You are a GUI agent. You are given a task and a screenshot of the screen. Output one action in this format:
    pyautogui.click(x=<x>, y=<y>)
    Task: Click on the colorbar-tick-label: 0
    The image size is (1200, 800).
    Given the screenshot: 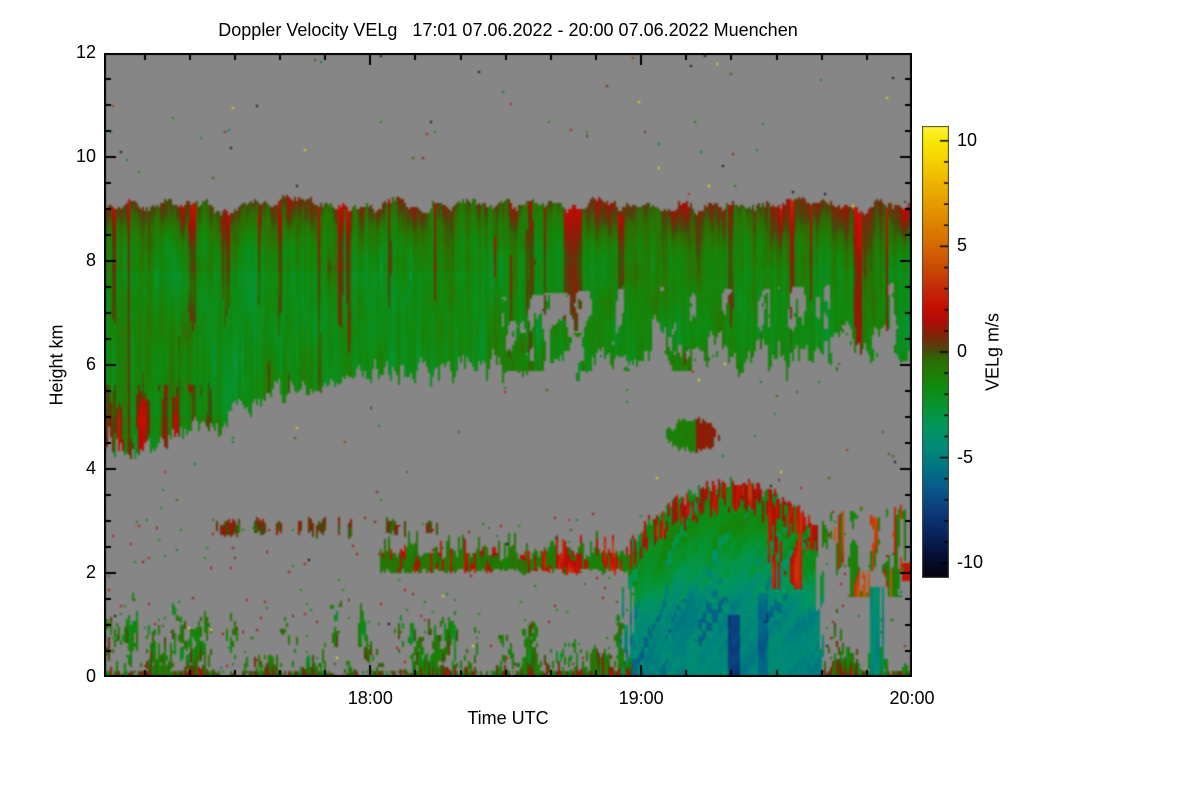 What is the action you would take?
    pyautogui.click(x=962, y=351)
    